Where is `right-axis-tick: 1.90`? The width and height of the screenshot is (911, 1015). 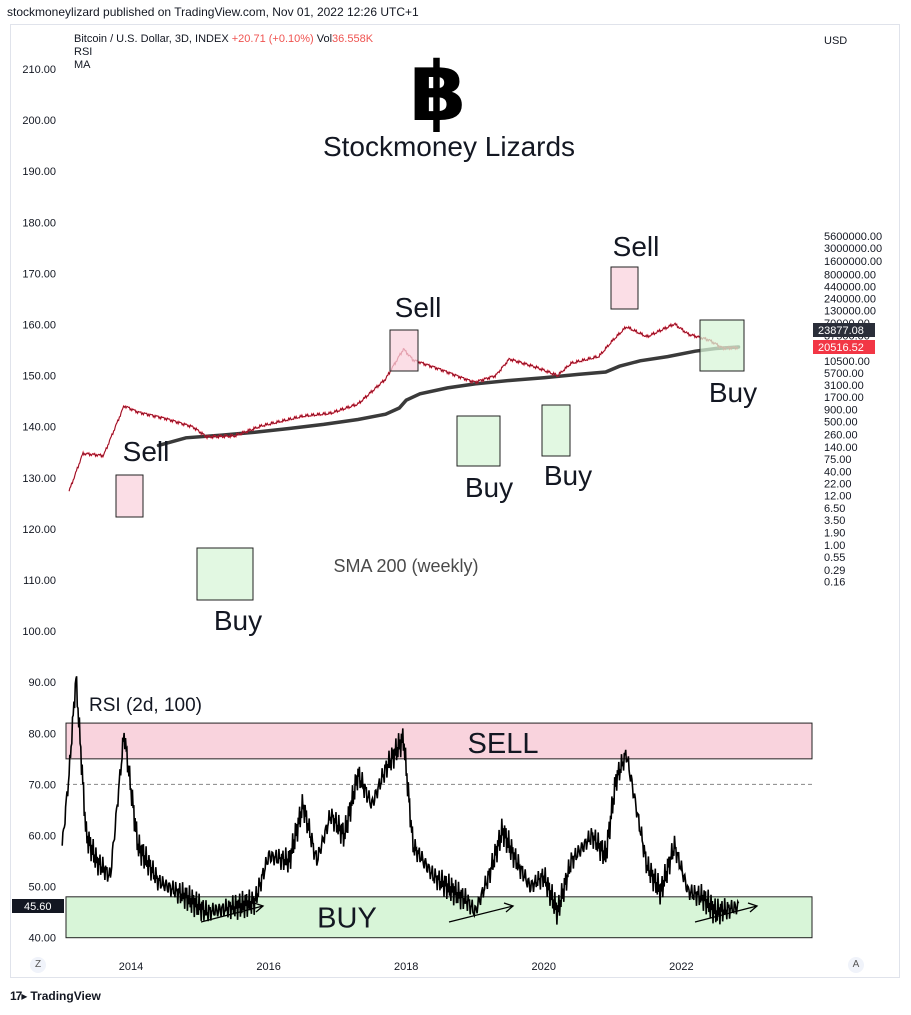
right-axis-tick: 1.90 is located at coordinates (834, 533).